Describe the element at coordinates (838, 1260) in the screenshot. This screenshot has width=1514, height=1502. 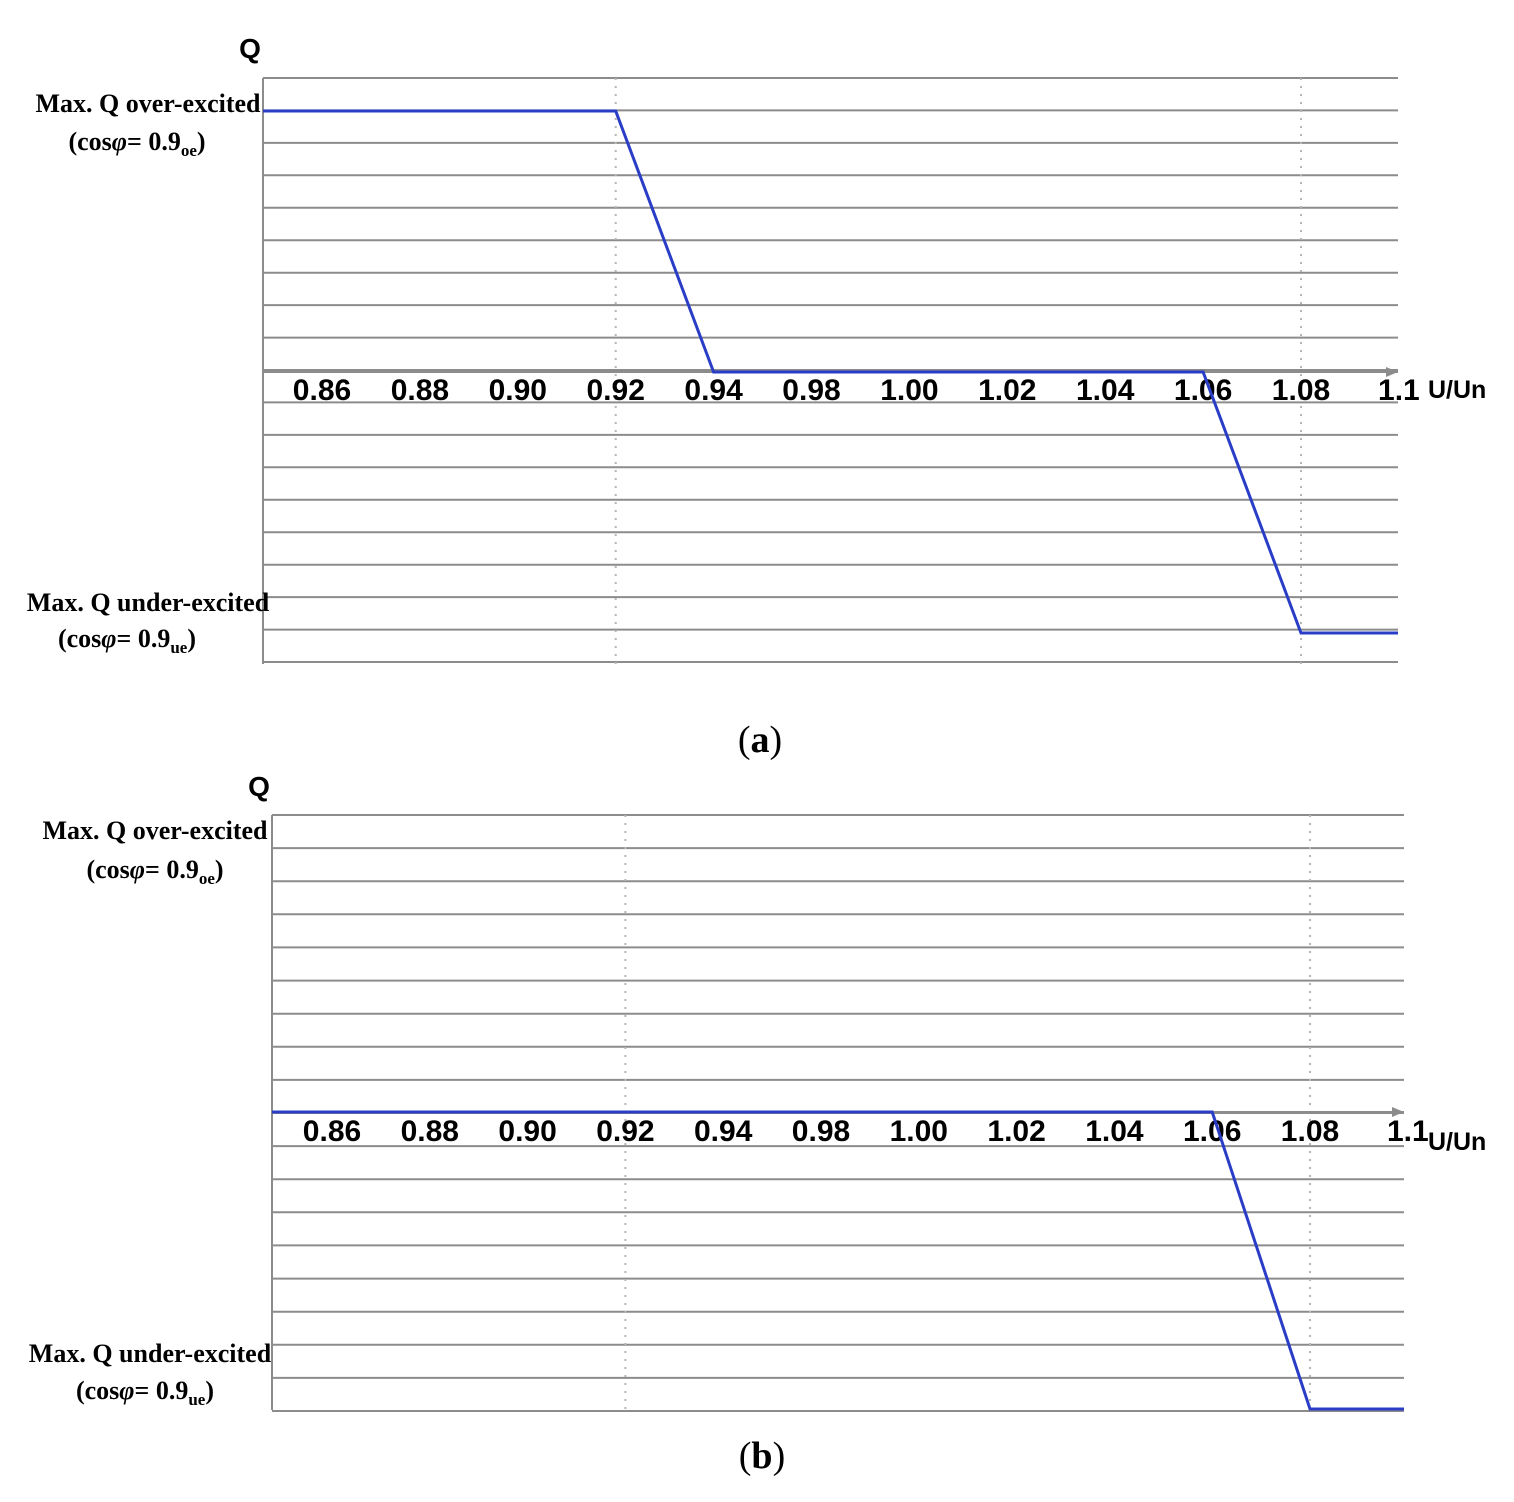
I see `q-u-curve` at that location.